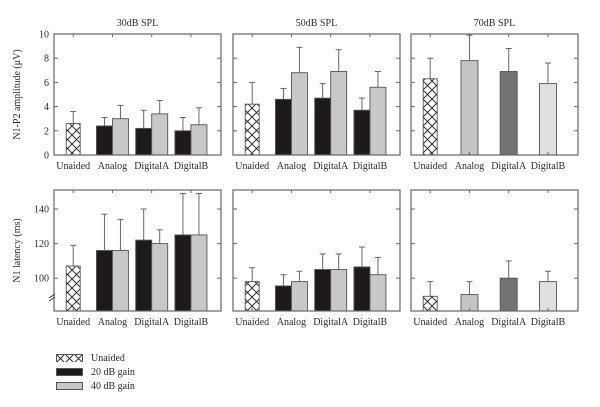 This screenshot has height=407, width=600. I want to click on panel-1-1: Unaided Analog DigitalA DigitalB, so click(316, 258).